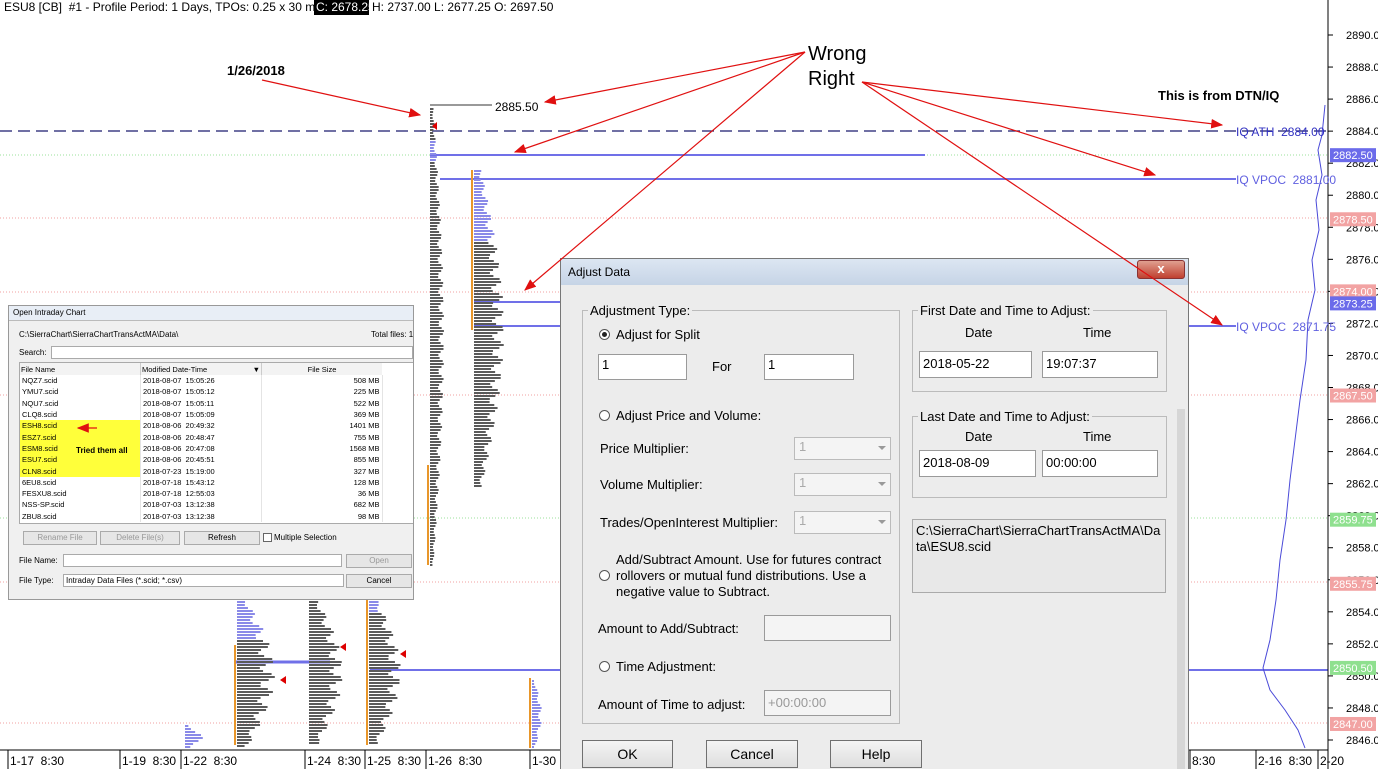 This screenshot has width=1378, height=769. What do you see at coordinates (322, 493) in the screenshot?
I see `file-cell: 36 MB` at bounding box center [322, 493].